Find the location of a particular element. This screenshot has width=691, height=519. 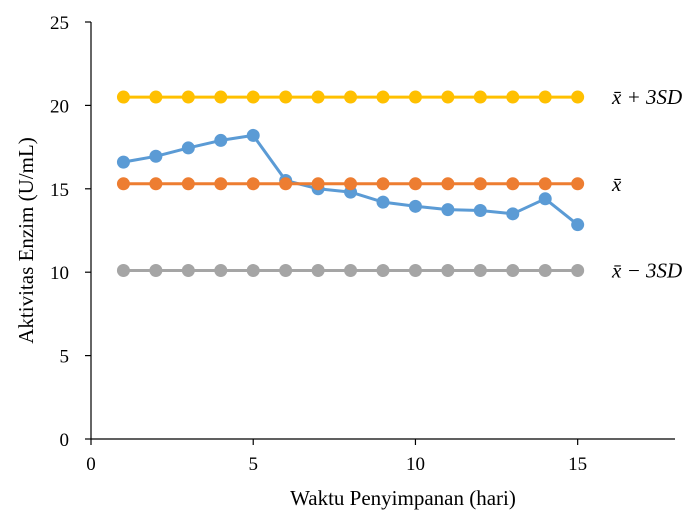

y-tick-label: 0 is located at coordinates (65, 440).